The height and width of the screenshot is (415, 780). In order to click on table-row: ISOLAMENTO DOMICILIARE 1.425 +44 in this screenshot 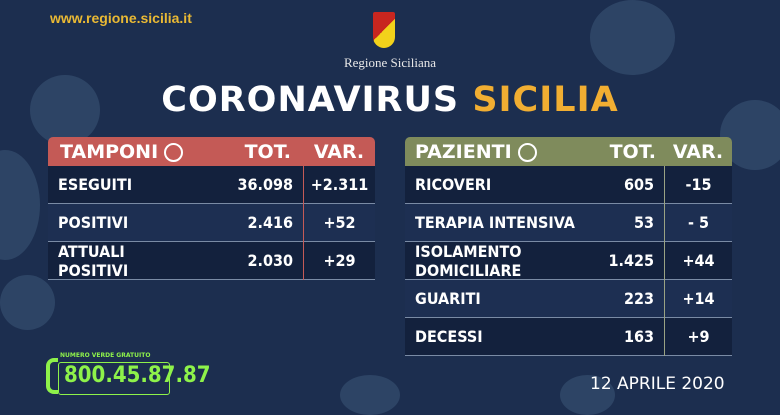, I will do `click(568, 260)`.